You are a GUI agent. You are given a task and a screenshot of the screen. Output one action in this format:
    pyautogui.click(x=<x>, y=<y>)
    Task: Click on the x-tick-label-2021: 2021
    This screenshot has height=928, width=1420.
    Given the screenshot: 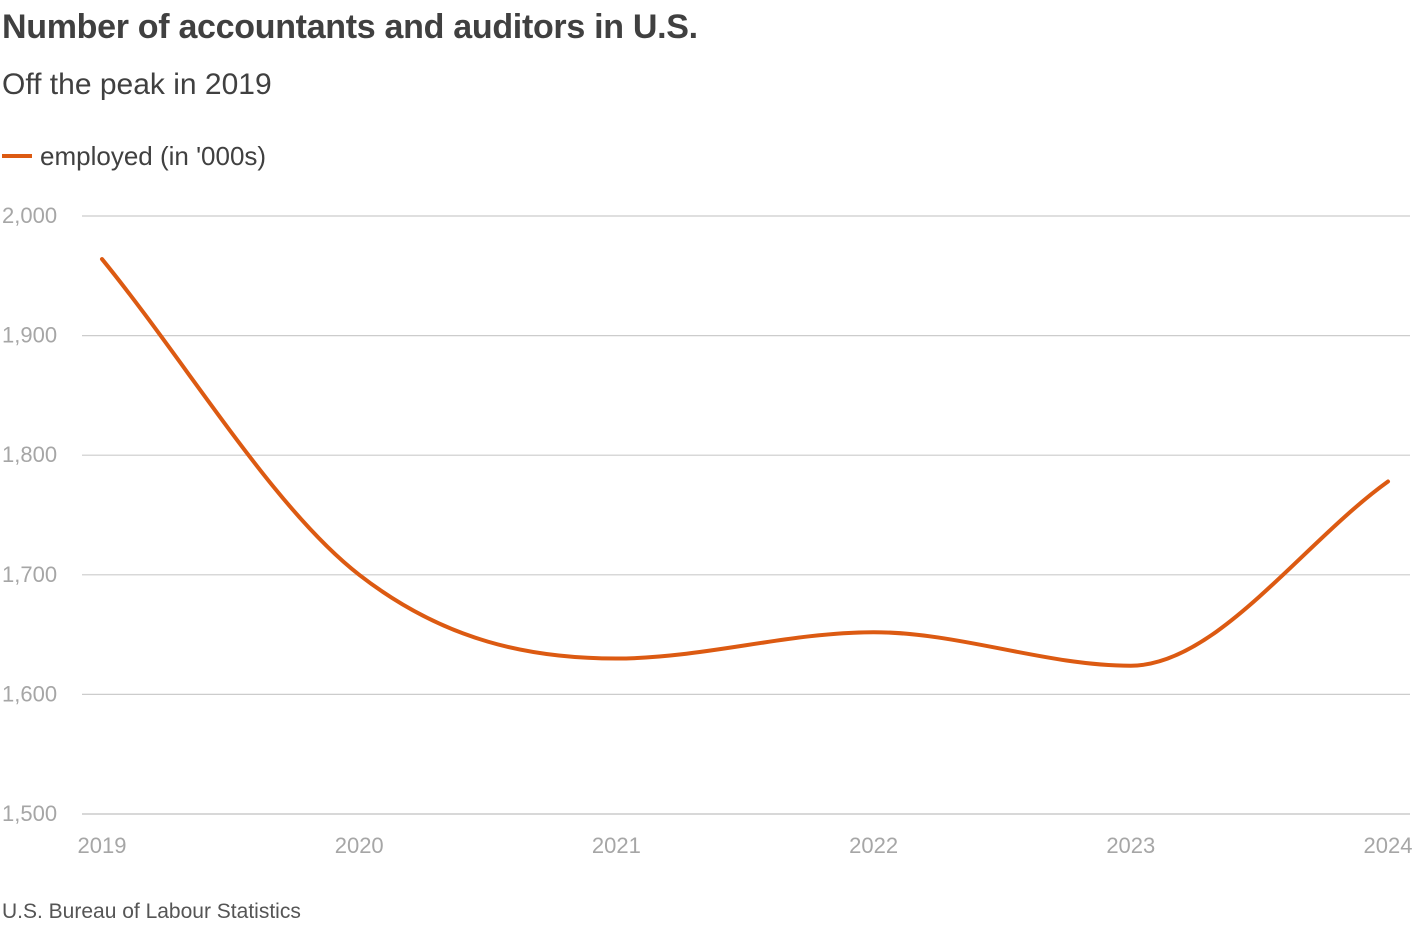 What is the action you would take?
    pyautogui.click(x=616, y=845)
    